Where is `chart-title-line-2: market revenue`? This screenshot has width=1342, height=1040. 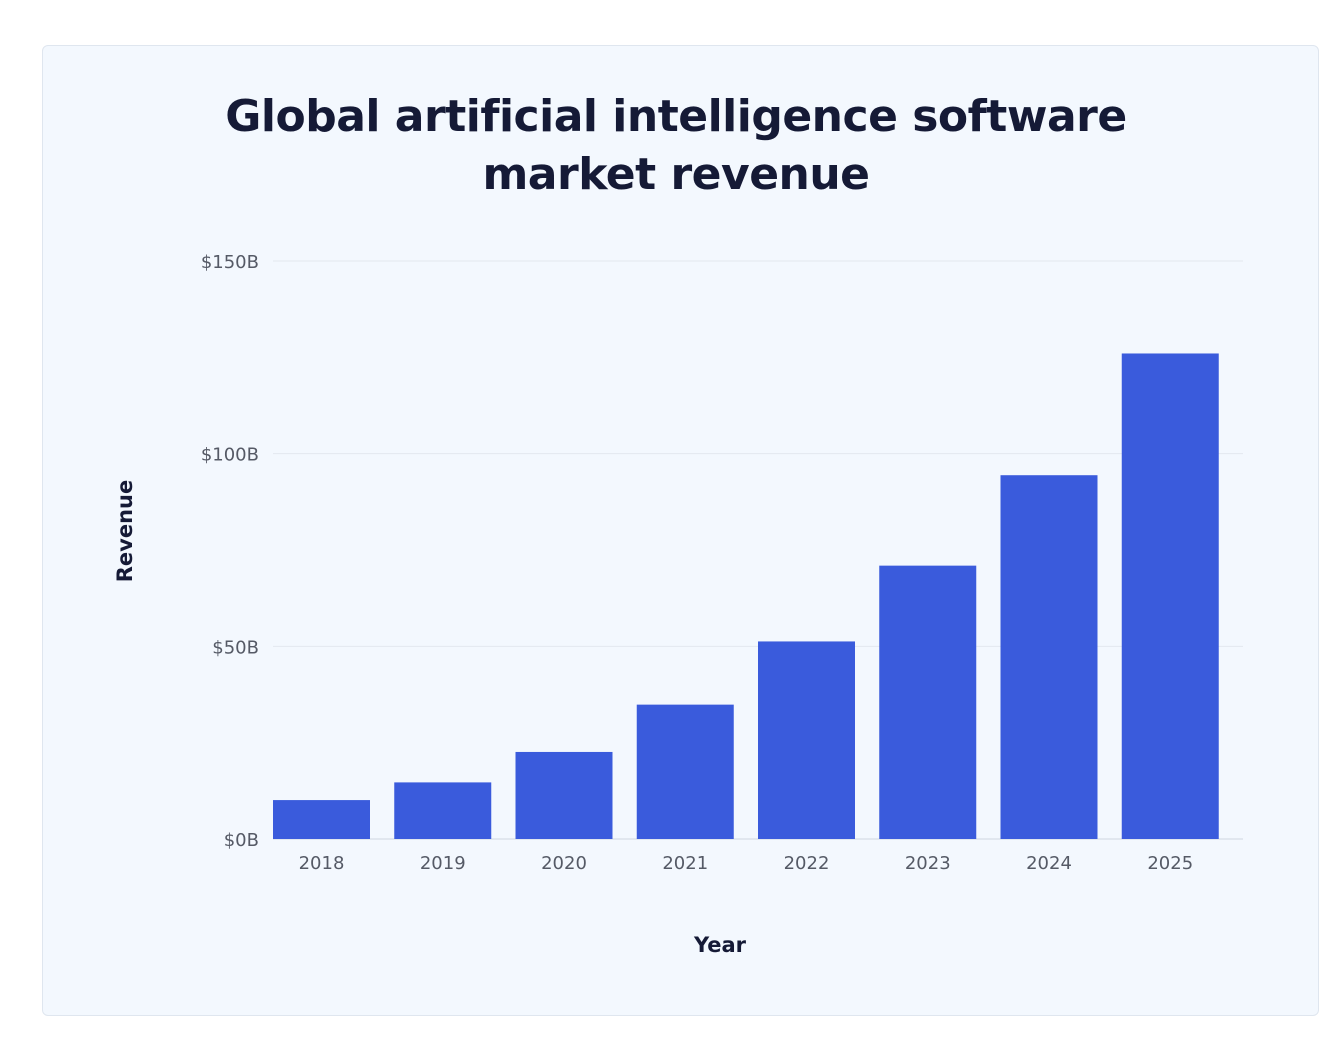
chart-title-line-2: market revenue is located at coordinates (676, 174).